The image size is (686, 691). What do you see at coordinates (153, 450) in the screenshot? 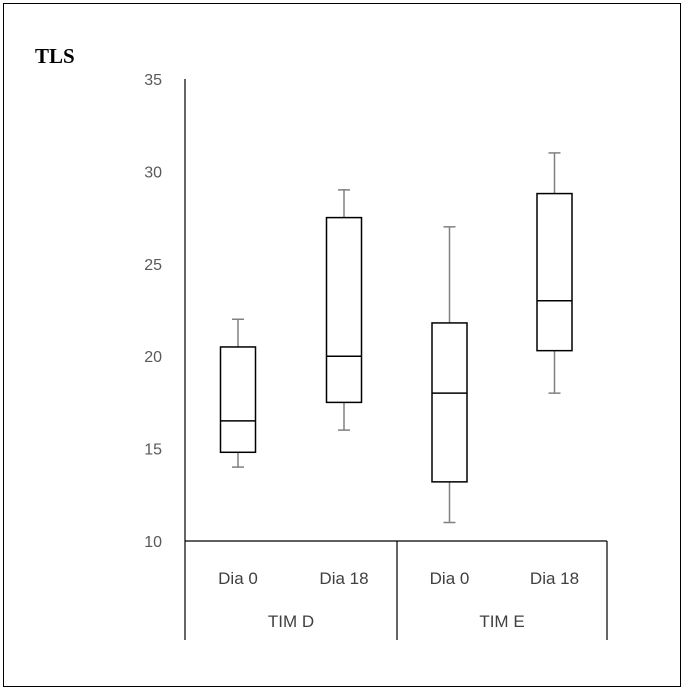
I see `y-tick-label: 15` at bounding box center [153, 450].